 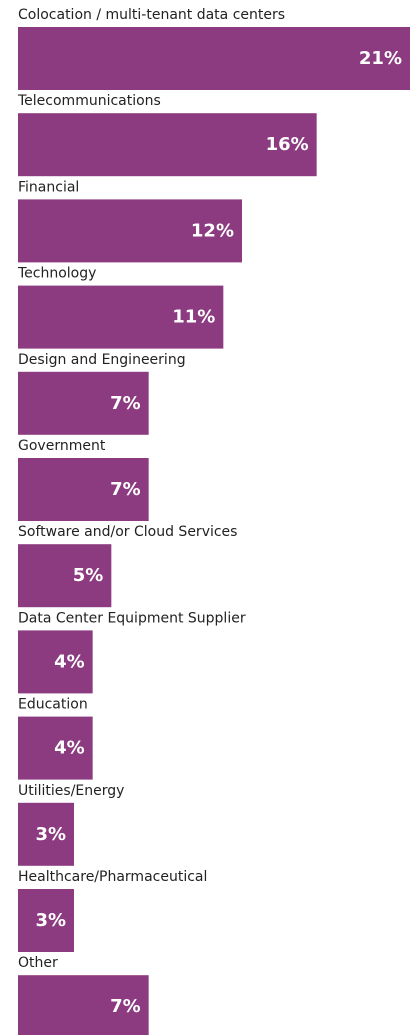 What do you see at coordinates (89, 101) in the screenshot?
I see `category-label: Telecommunications` at bounding box center [89, 101].